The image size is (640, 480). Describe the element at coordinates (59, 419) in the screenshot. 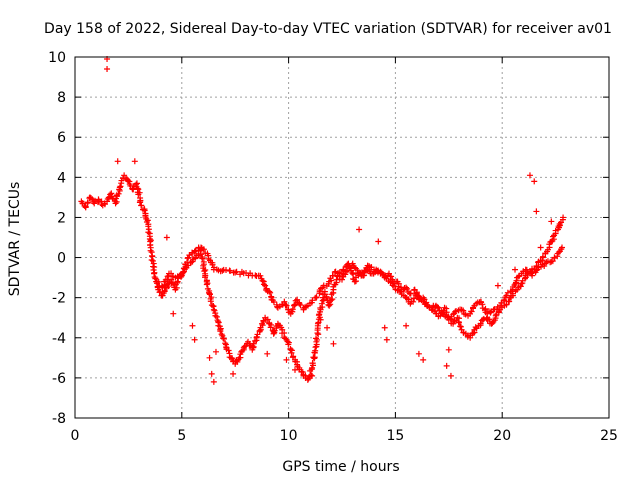

I see `y-tick-label: -8` at that location.